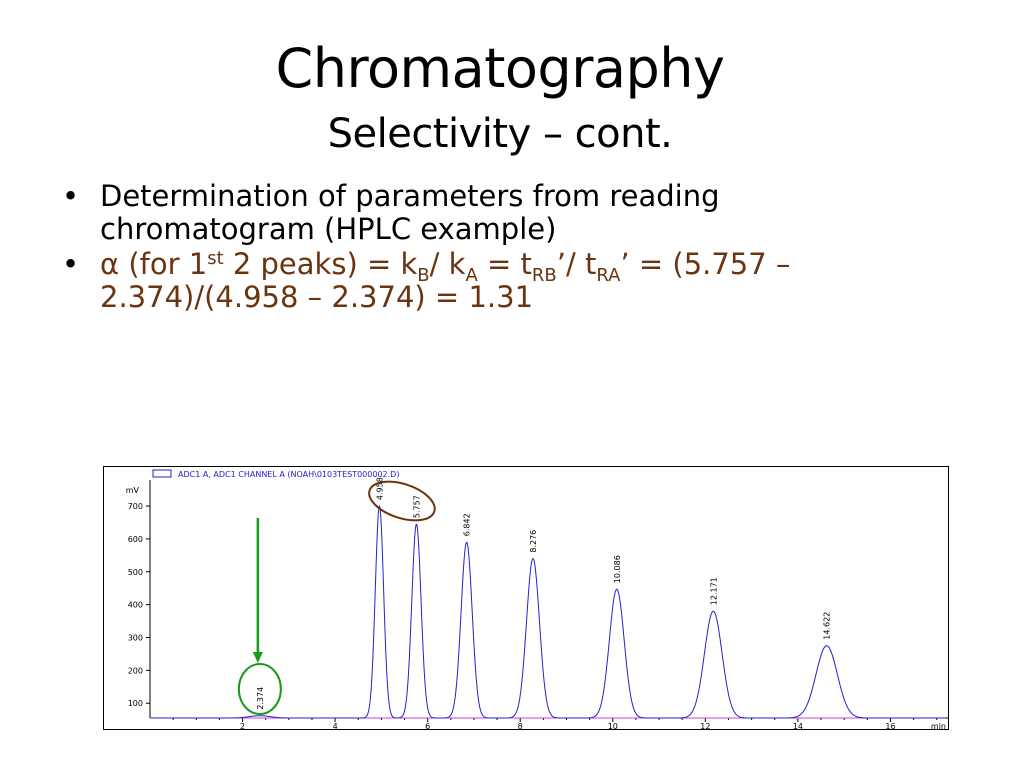 Image resolution: width=1024 pixels, height=768 pixels. What do you see at coordinates (705, 726) in the screenshot?
I see `x-tick-label: 12` at bounding box center [705, 726].